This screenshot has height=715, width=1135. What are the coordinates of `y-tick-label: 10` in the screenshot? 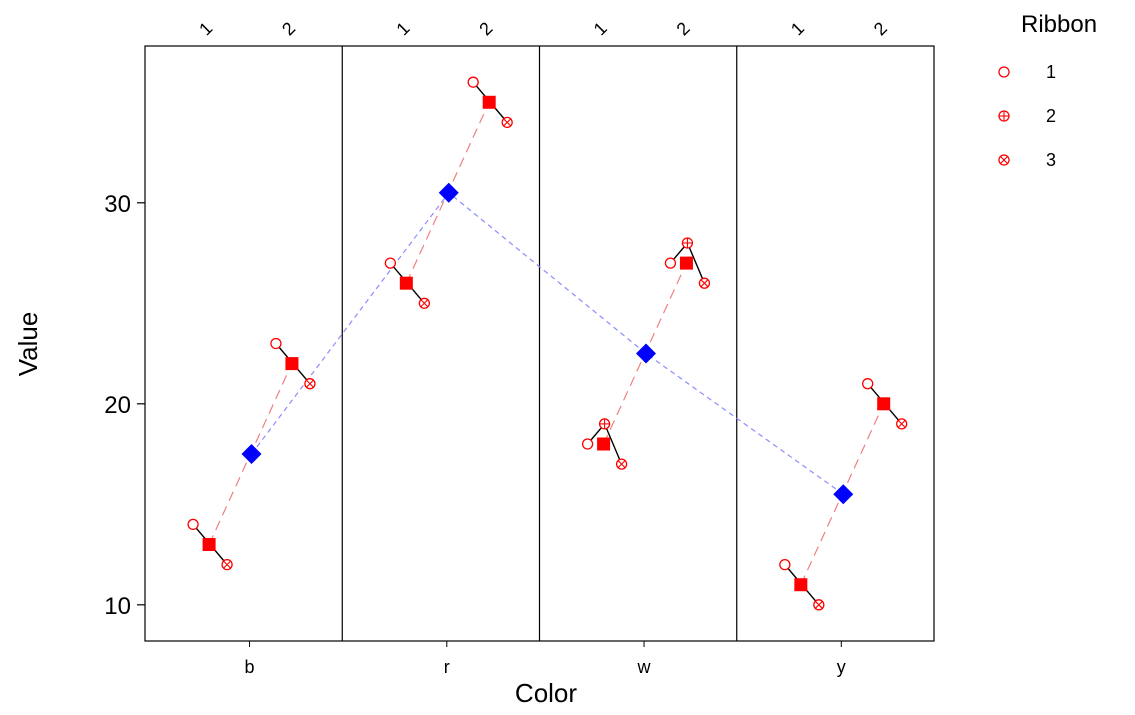 It's located at (117, 606).